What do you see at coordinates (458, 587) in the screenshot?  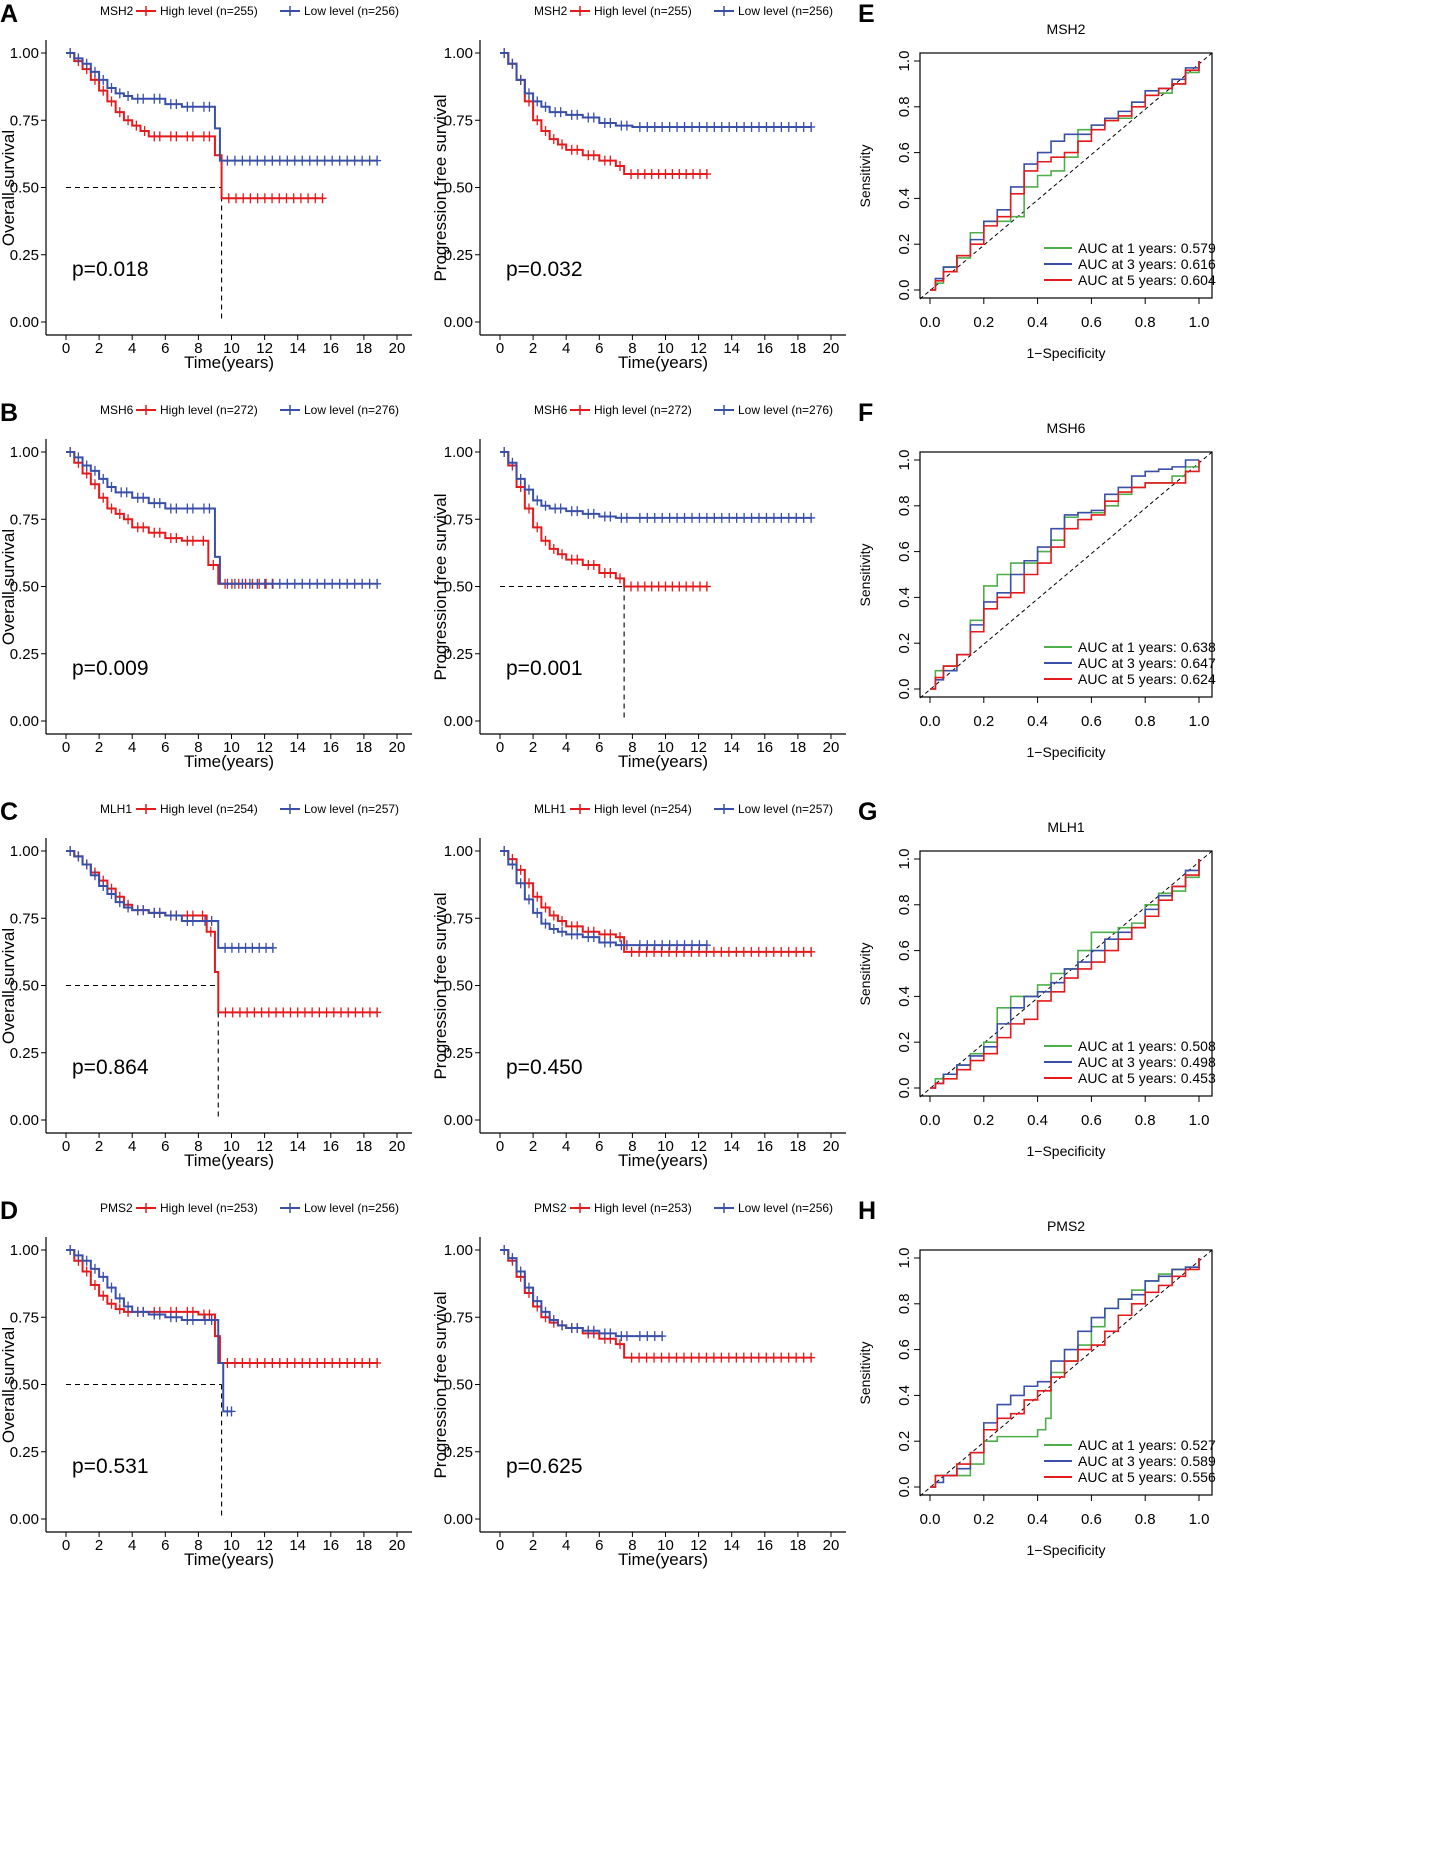 I see `y-tick-label: 0.50` at bounding box center [458, 587].